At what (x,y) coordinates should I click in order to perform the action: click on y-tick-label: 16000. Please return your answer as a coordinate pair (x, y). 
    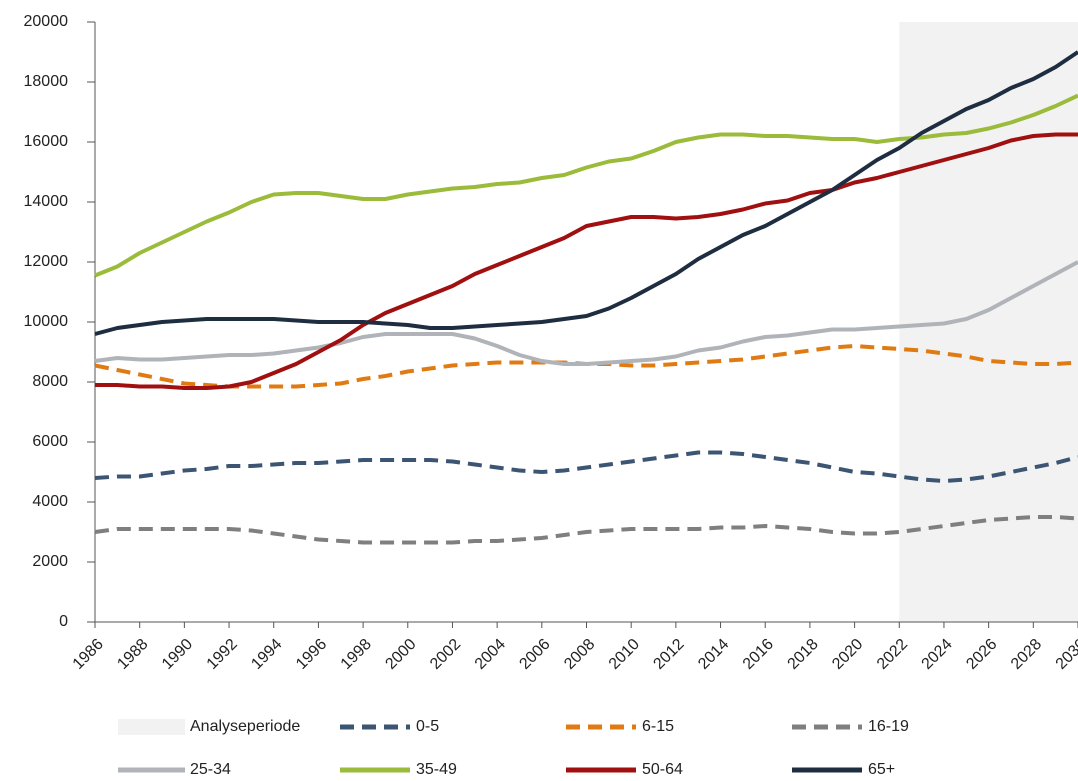
    Looking at the image, I should click on (46, 141).